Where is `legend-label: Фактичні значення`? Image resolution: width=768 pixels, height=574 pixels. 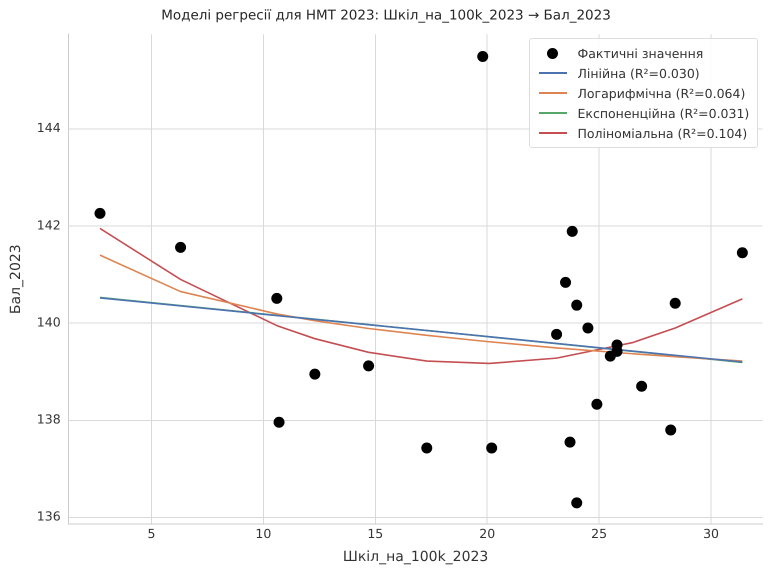
legend-label: Фактичні значення is located at coordinates (641, 53).